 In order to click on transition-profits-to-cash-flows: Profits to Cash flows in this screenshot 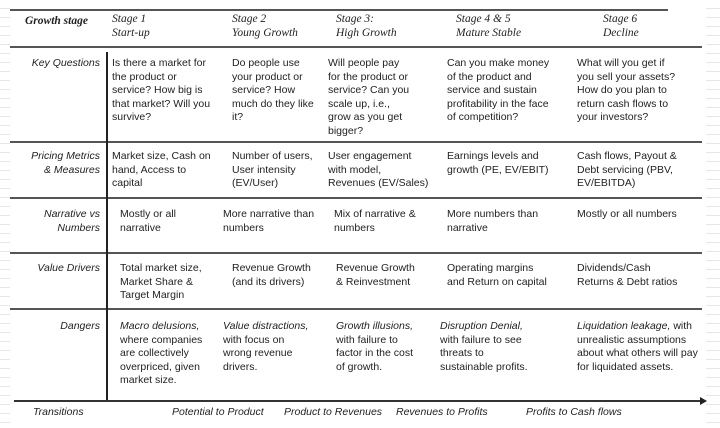, I will do `click(574, 412)`.